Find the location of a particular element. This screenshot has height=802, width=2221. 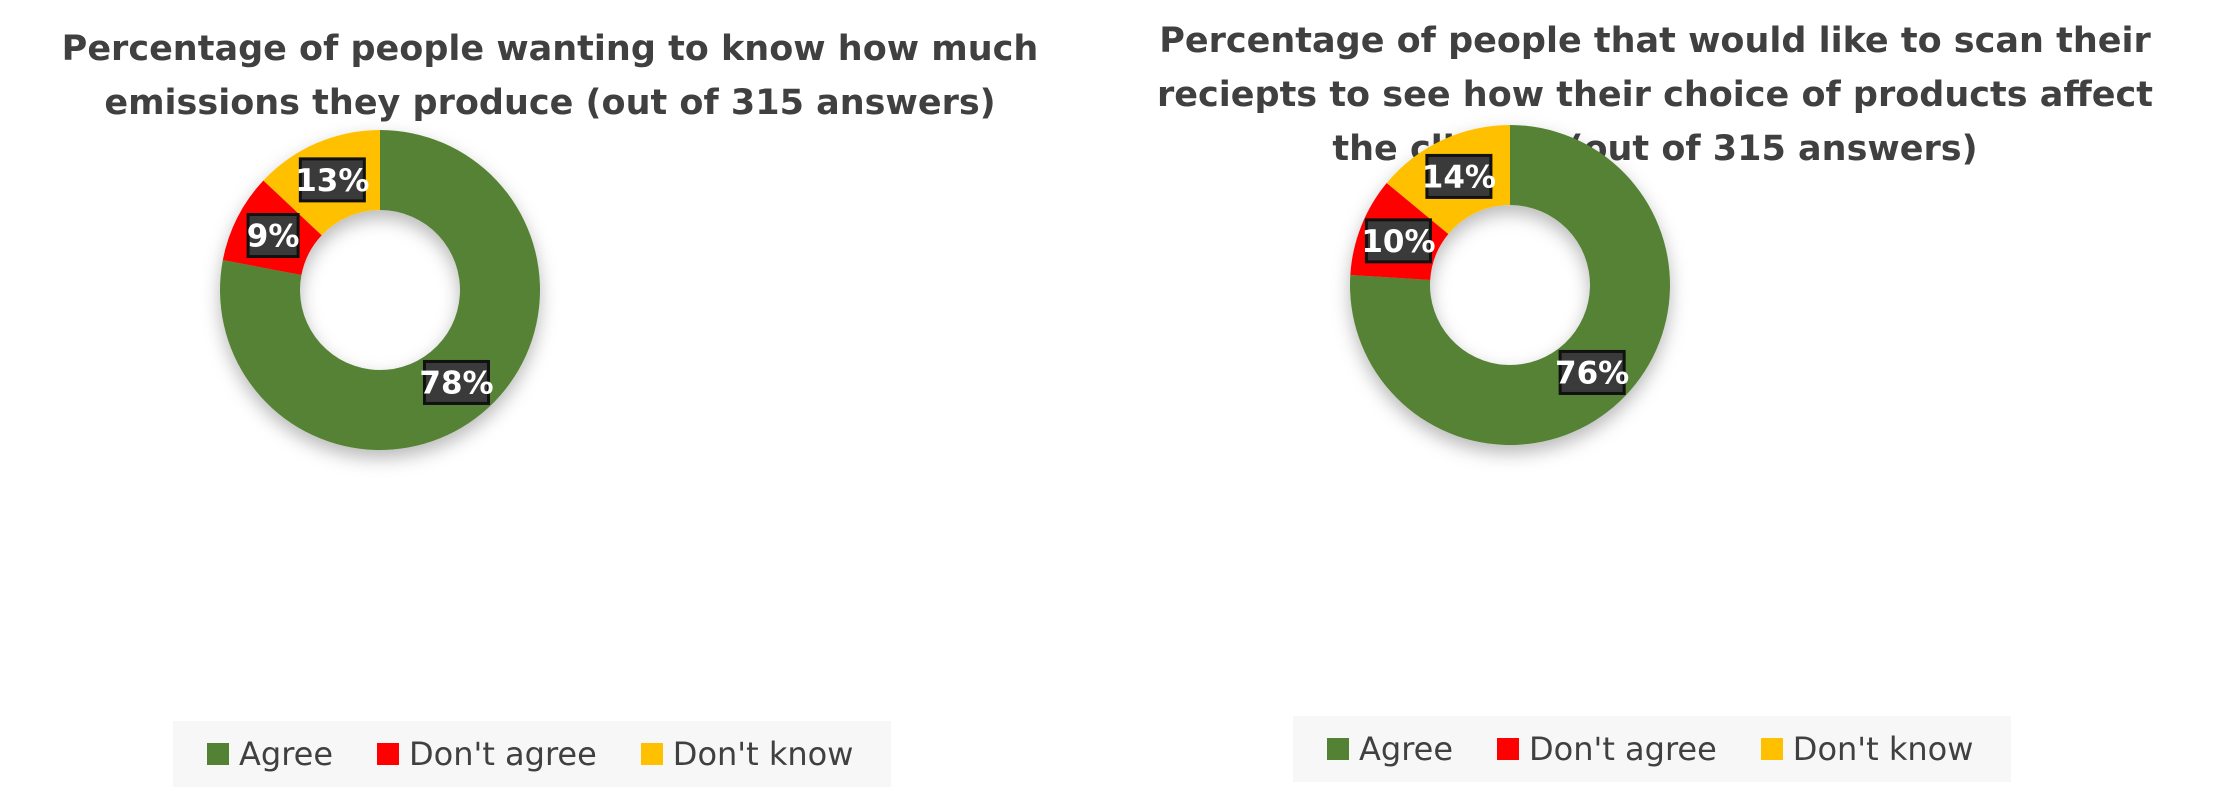

data-label-text: 14% is located at coordinates (1459, 177).